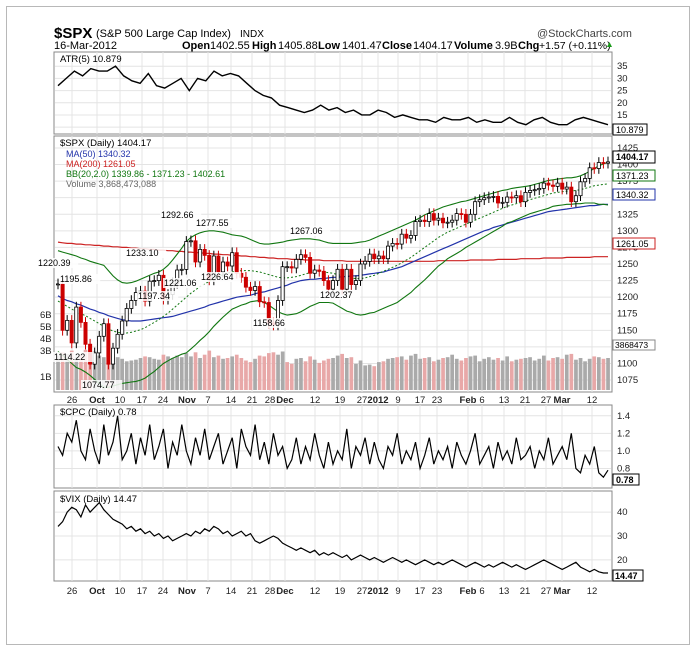 The image size is (696, 651). Describe the element at coordinates (627, 380) in the screenshot. I see `spx-y-tick: 1075` at that location.